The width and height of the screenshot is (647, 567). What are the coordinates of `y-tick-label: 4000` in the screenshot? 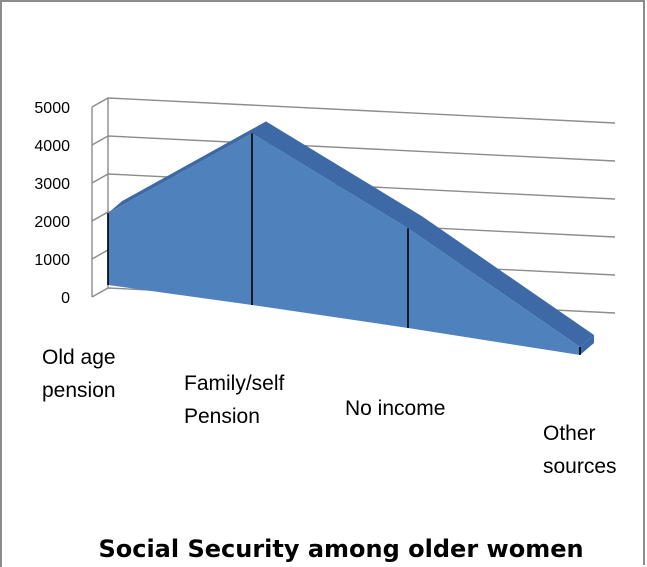 It's located at (52, 146).